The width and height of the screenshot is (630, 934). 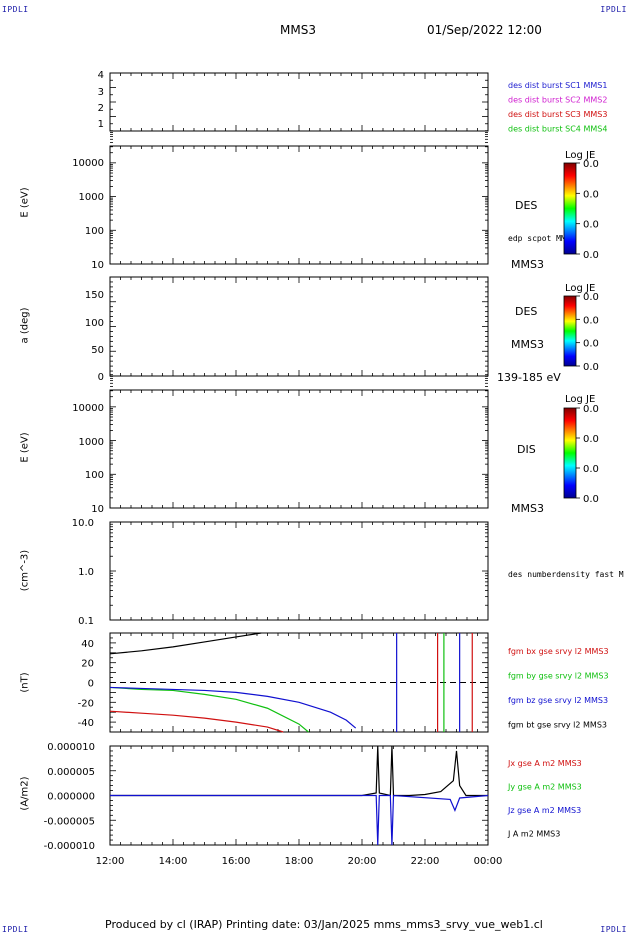 What do you see at coordinates (69, 821) in the screenshot?
I see `current-tick-label: -0.000005` at bounding box center [69, 821].